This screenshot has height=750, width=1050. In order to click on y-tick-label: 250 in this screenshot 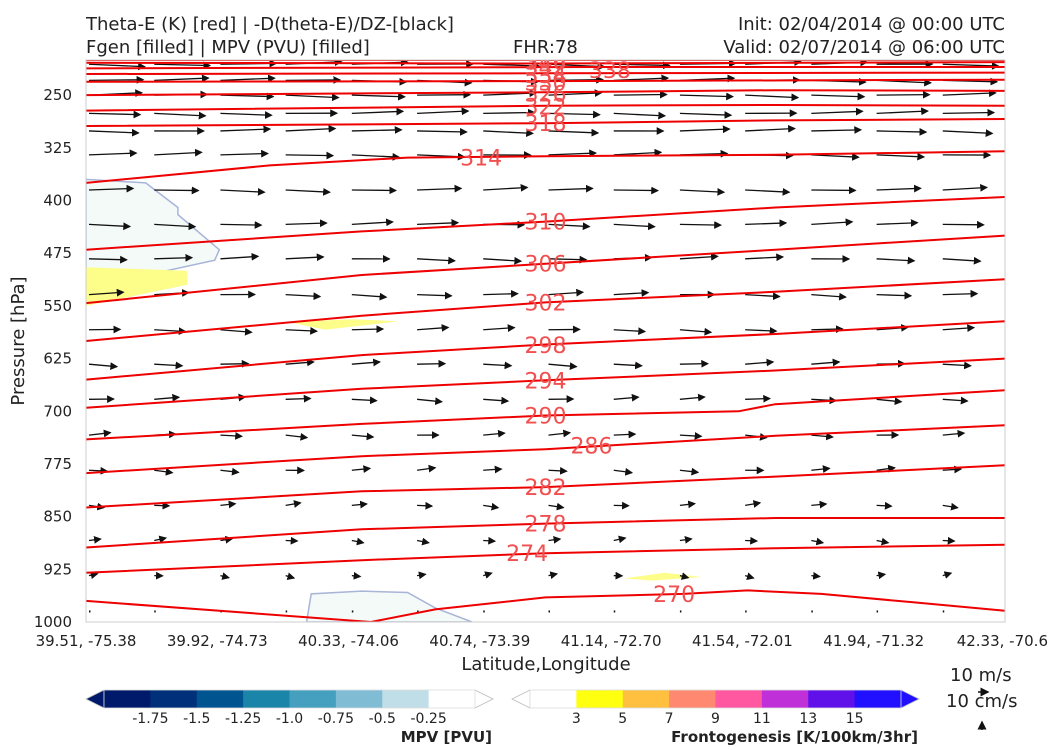, I will do `click(57, 95)`.